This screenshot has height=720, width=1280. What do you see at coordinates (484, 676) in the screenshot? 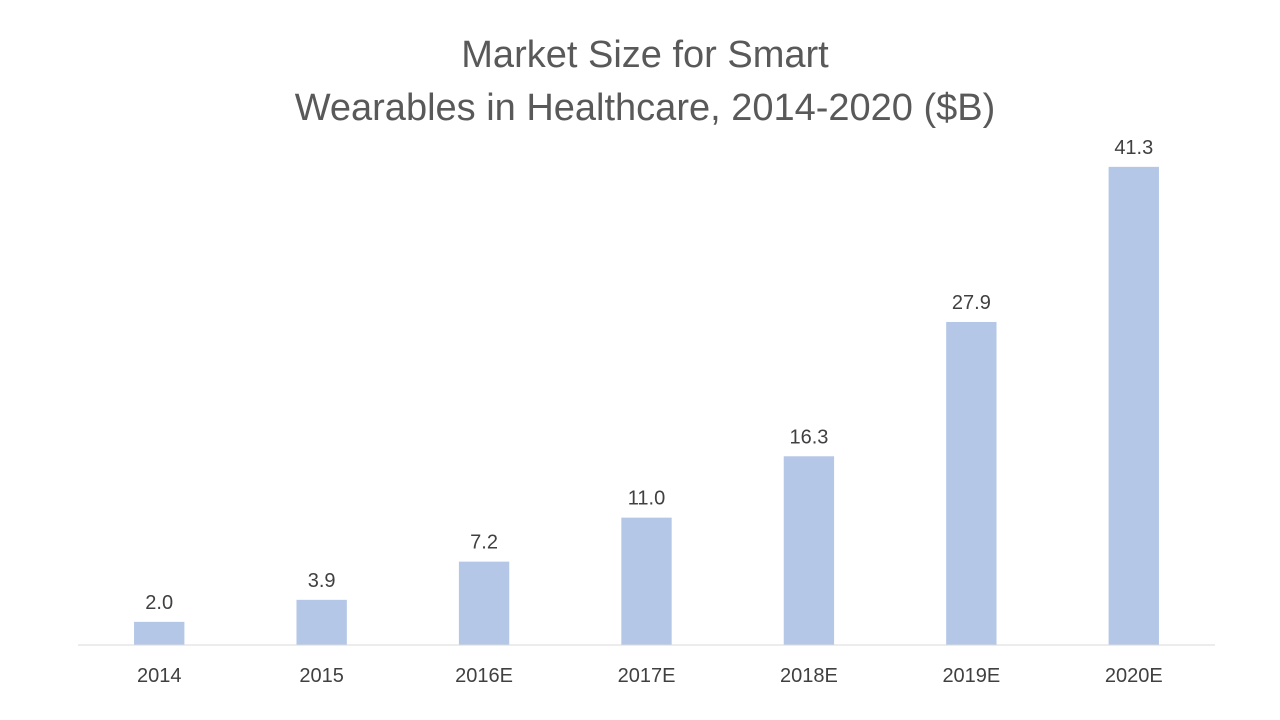
I see `x-tick-label-2016E: 2016E` at bounding box center [484, 676].